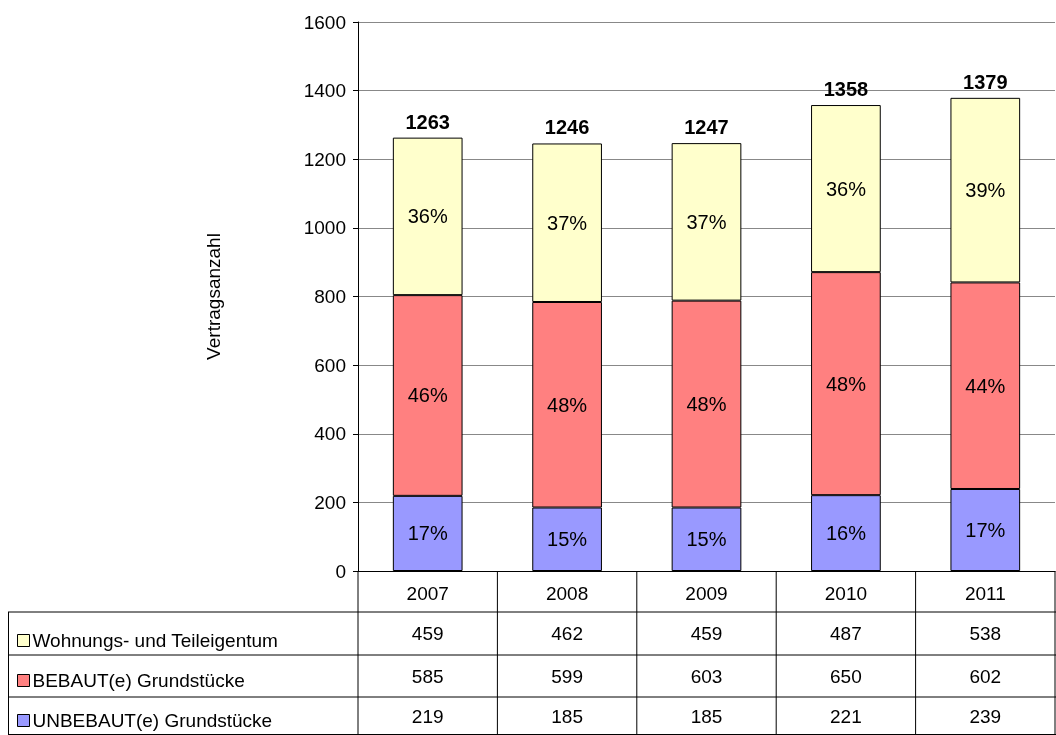 This screenshot has height=735, width=1056. What do you see at coordinates (213, 296) in the screenshot?
I see `y-axis-title: Vertragsanzahl` at bounding box center [213, 296].